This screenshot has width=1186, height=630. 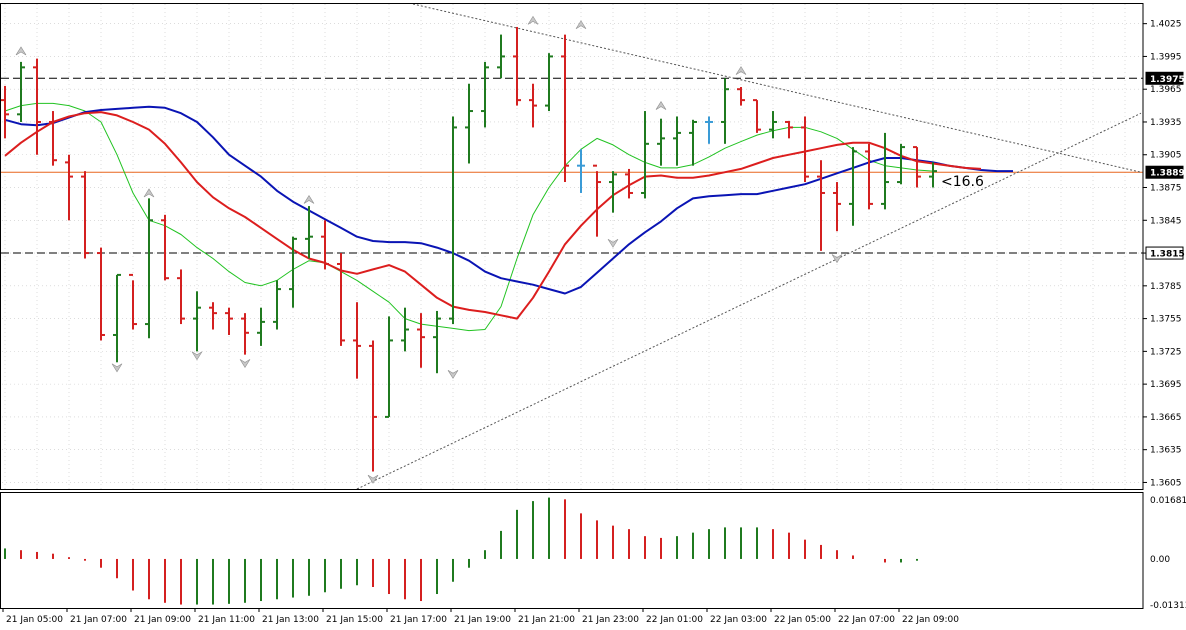 I want to click on time-tick-label: 21 Jan 07:00, so click(x=98, y=620).